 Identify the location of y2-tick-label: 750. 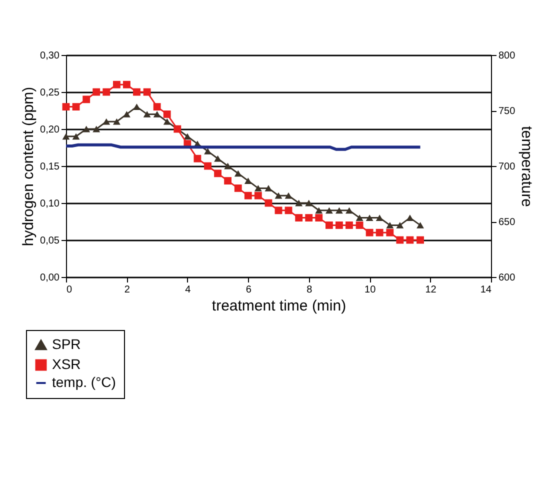
(507, 111).